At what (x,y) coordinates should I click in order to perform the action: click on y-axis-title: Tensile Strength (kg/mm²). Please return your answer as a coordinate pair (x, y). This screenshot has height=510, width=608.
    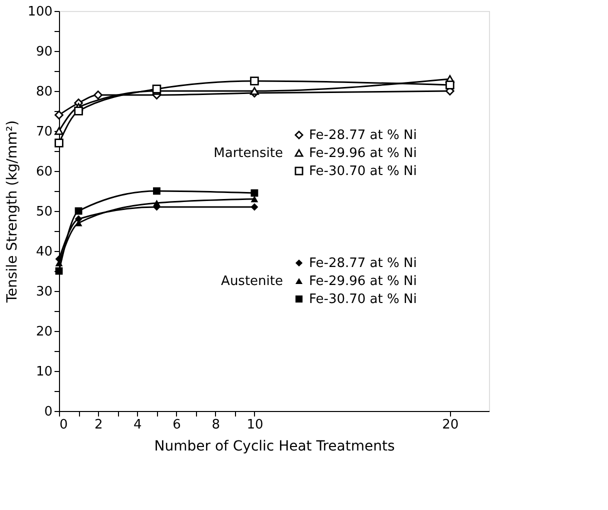
    Looking at the image, I should click on (12, 212).